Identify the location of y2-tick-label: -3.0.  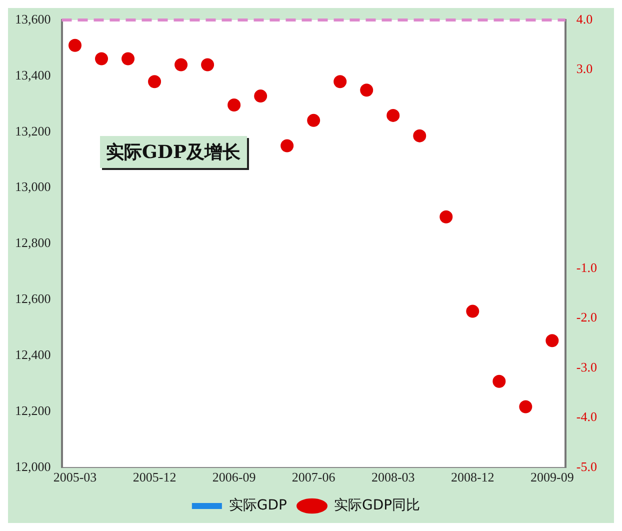
(587, 366).